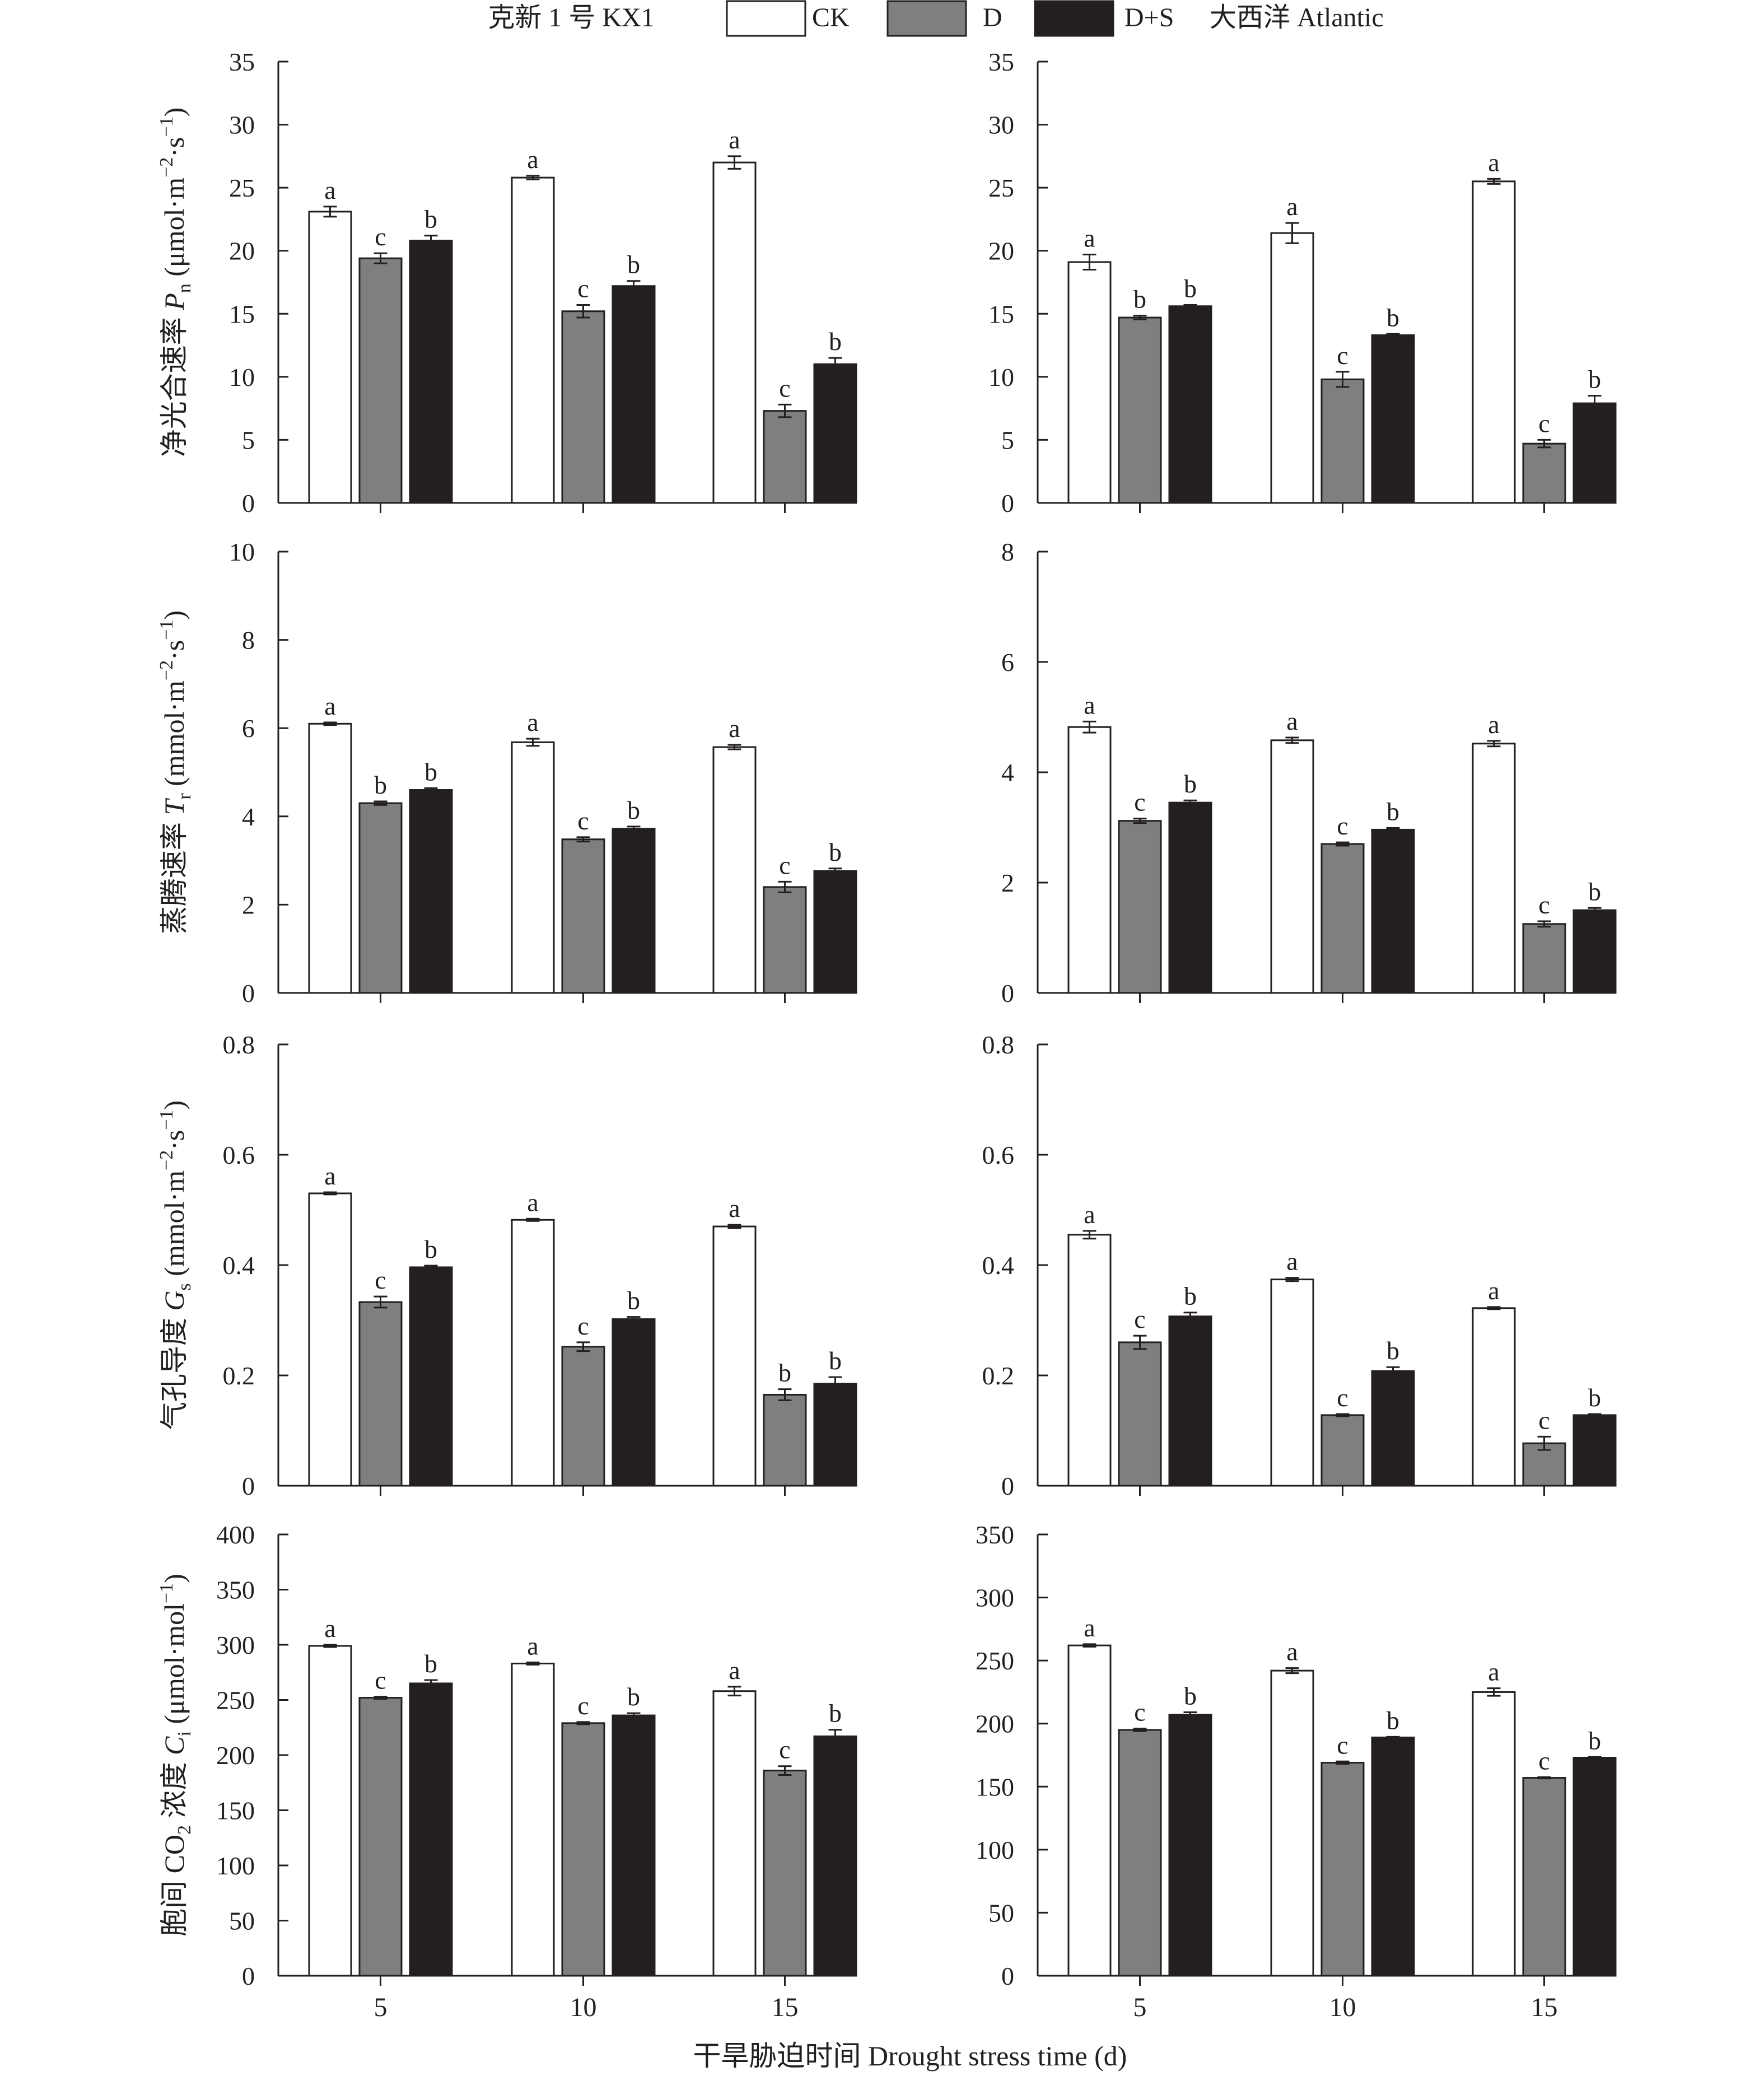 The image size is (1764, 2076). What do you see at coordinates (1297, 17) in the screenshot?
I see `legend-variety-atlantic: 大西洋 Atlantic` at bounding box center [1297, 17].